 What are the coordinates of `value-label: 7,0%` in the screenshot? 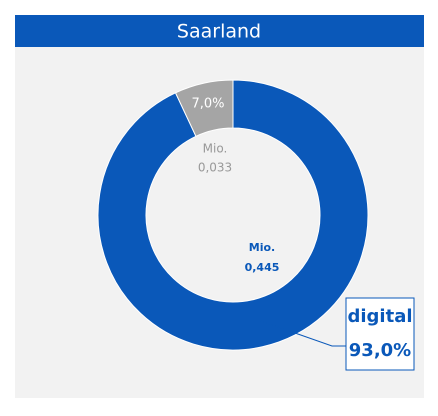 It's located at (207, 104).